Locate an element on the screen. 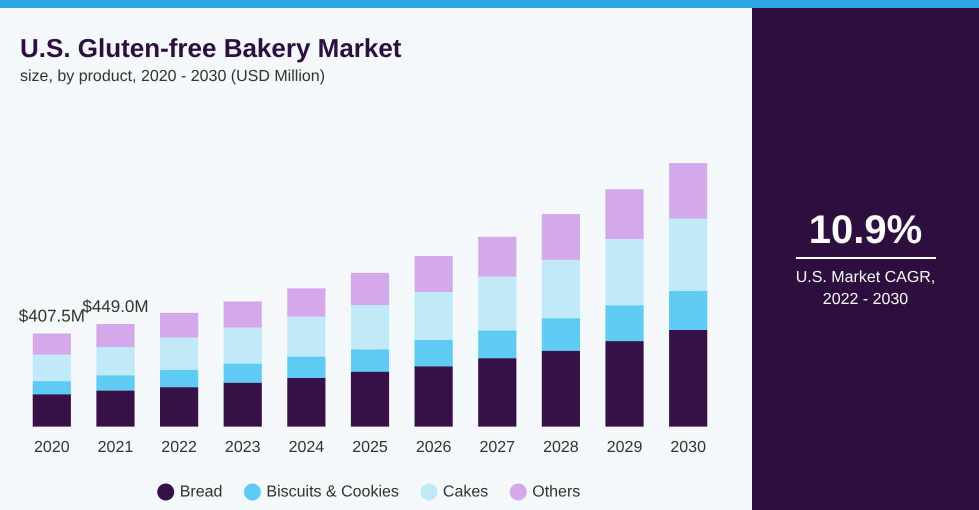 Image resolution: width=979 pixels, height=510 pixels. x-tick-label: 2022 is located at coordinates (179, 447).